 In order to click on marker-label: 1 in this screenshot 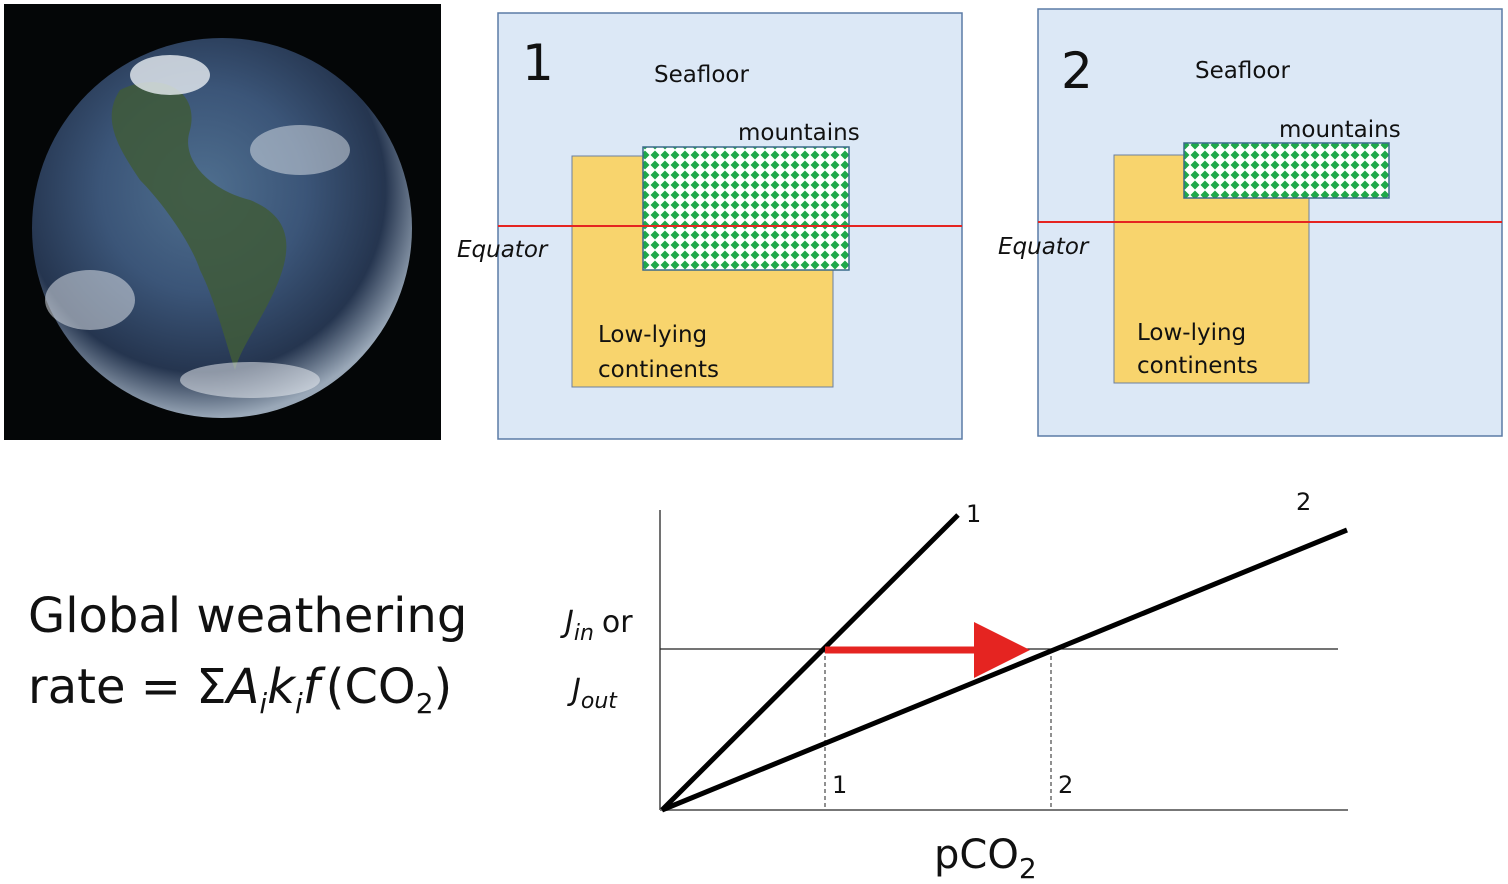, I will do `click(839, 785)`.